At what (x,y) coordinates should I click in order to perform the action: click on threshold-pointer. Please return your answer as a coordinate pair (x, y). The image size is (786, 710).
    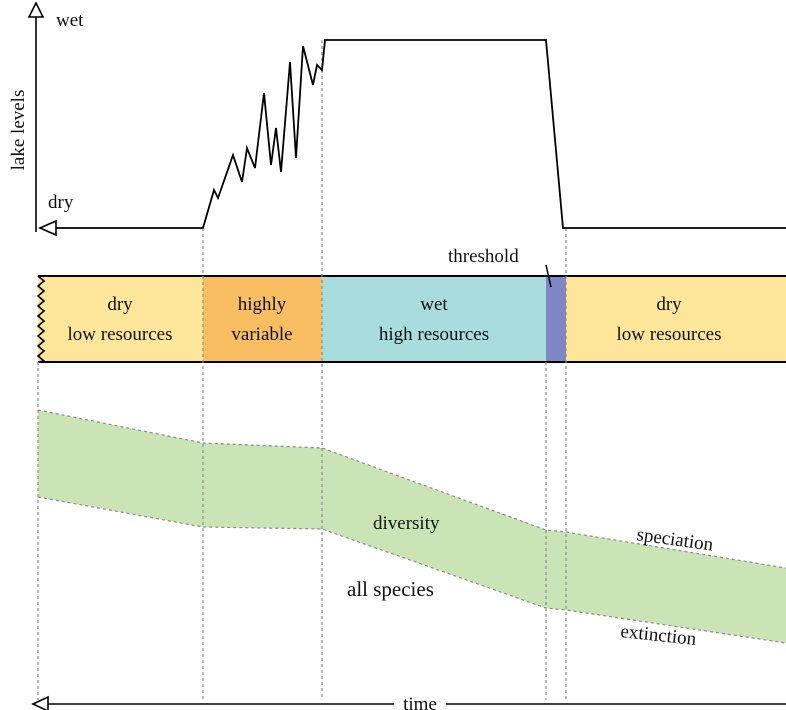
    Looking at the image, I should click on (548, 276).